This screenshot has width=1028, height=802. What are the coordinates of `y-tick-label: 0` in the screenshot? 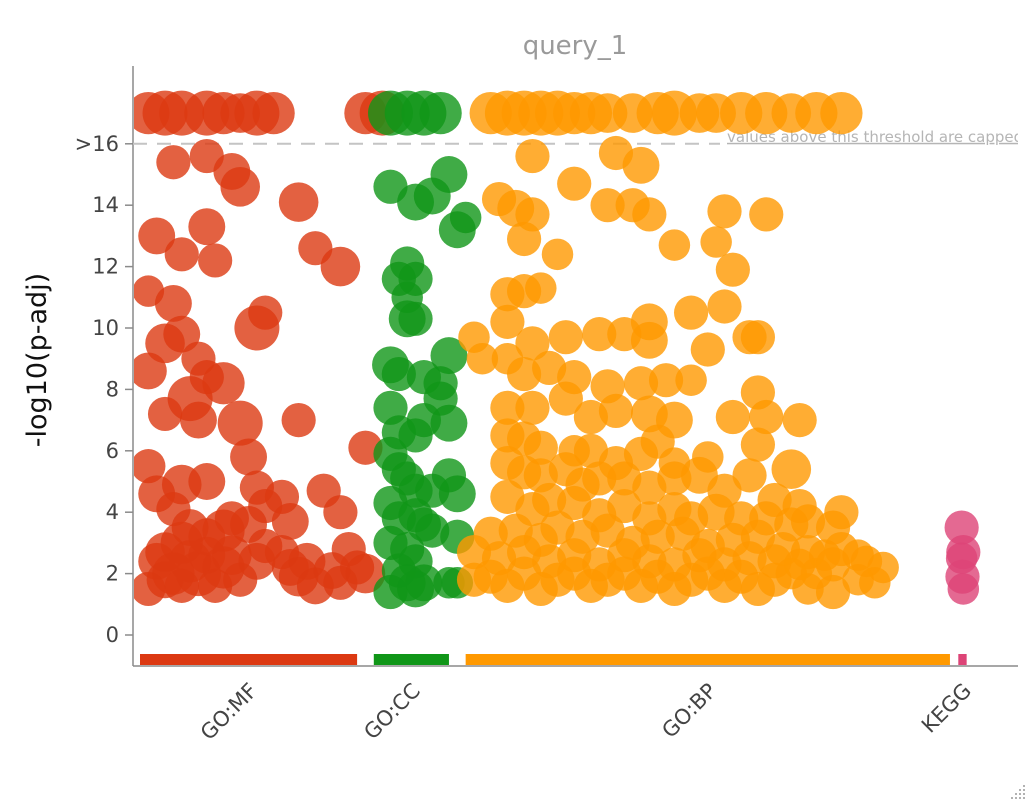 It's located at (112, 635).